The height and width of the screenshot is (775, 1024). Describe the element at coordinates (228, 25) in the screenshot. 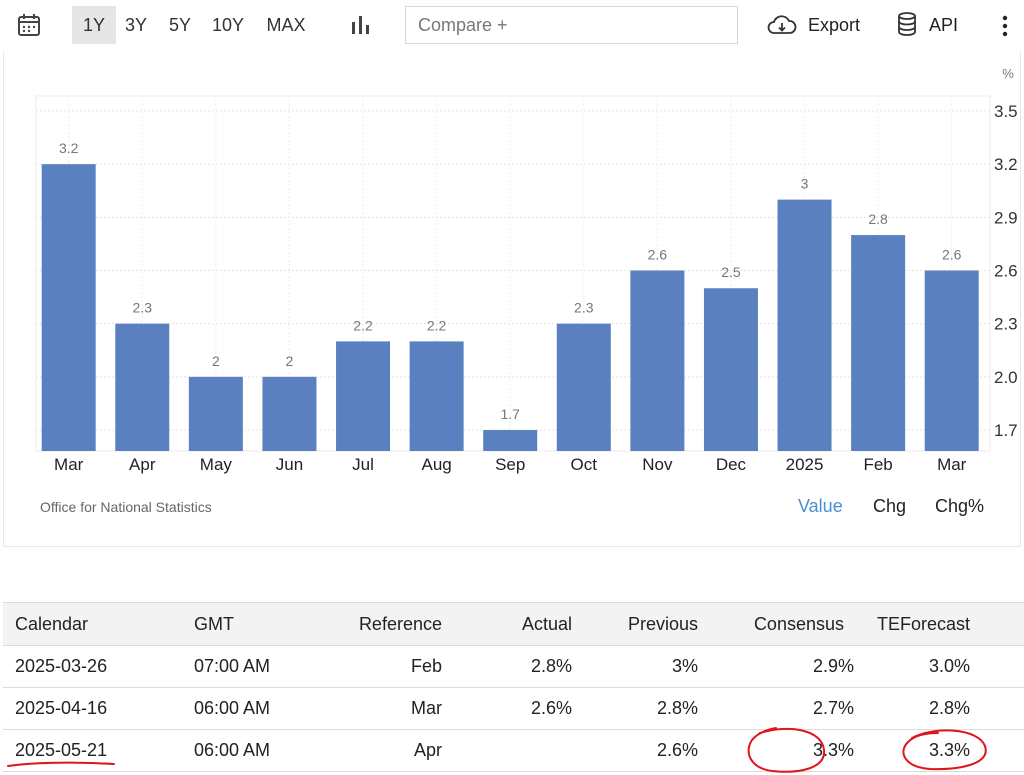

I see `range-10y-button: 10Y` at that location.